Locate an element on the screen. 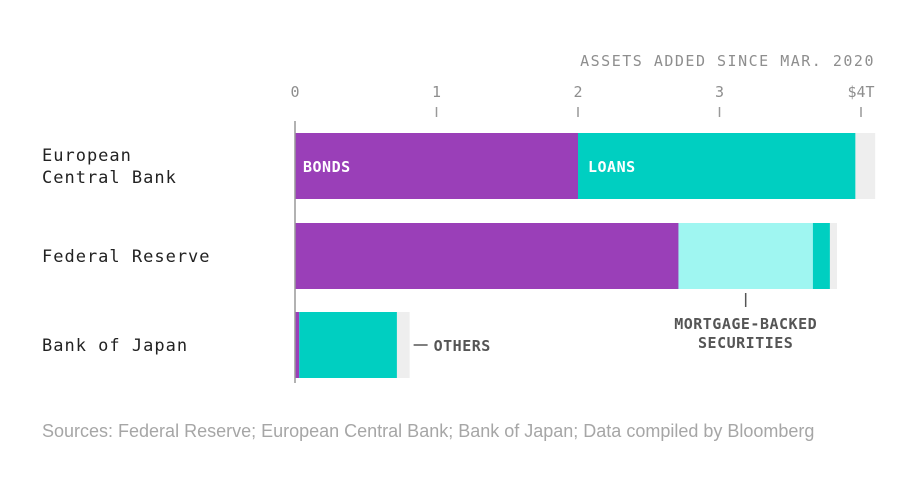 The width and height of the screenshot is (918, 477). x-tick-label-2: 2 is located at coordinates (577, 92).